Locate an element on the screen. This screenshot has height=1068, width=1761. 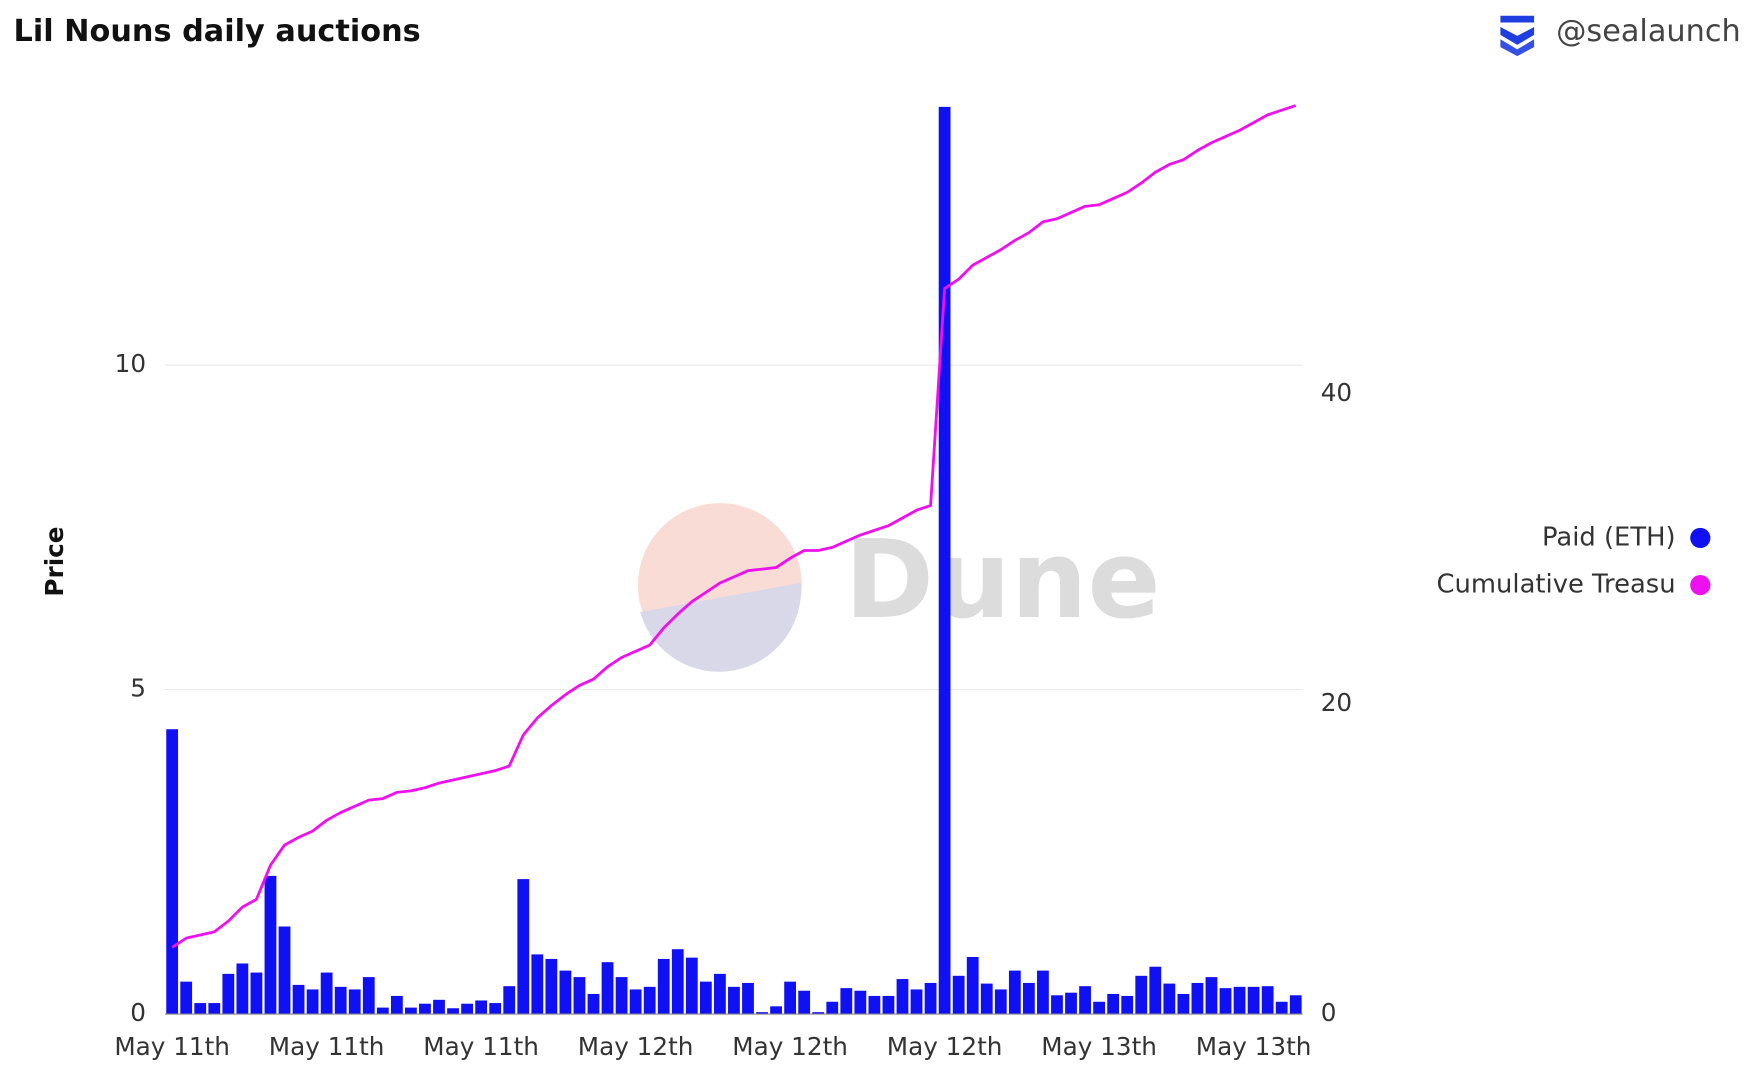
y2-tick-label: 0 is located at coordinates (1329, 1012).